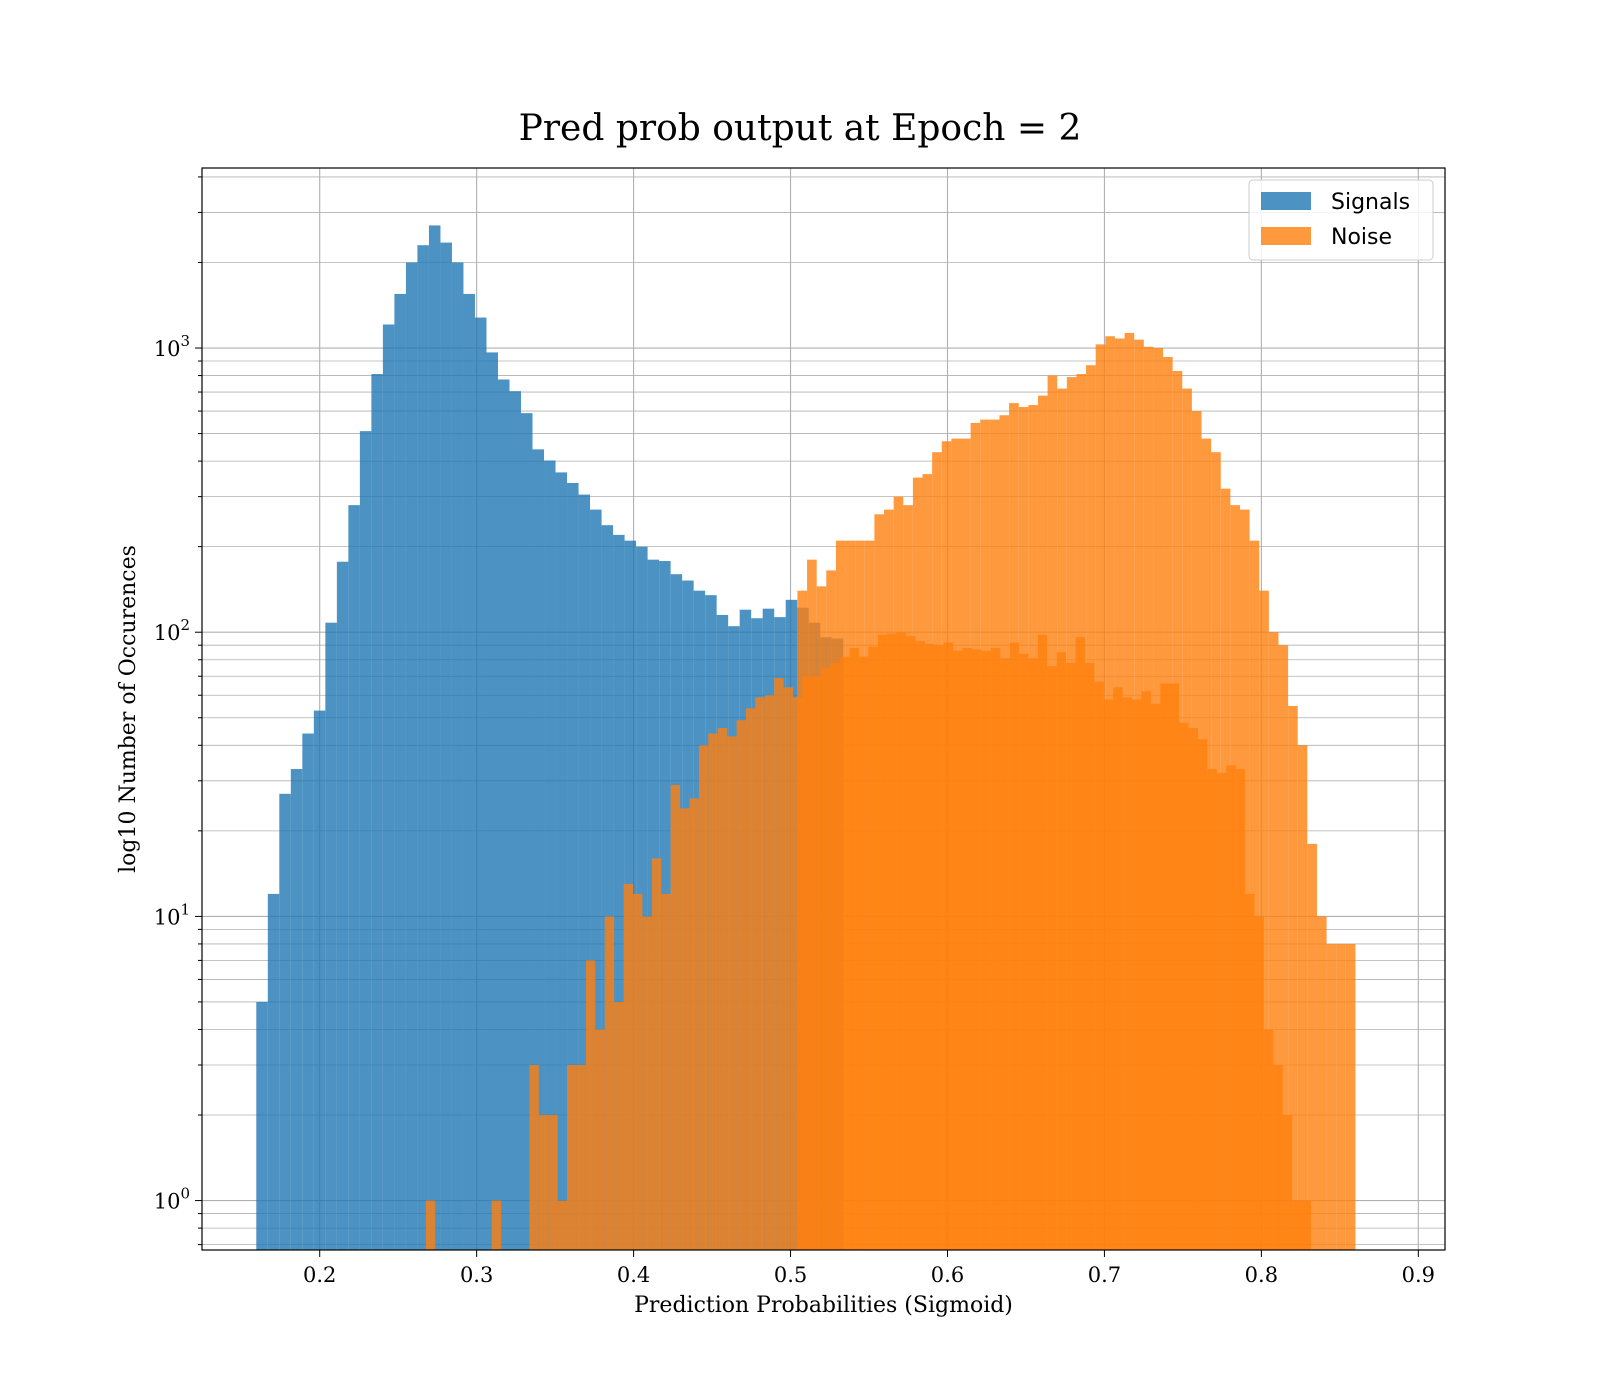 The image size is (1600, 1400). Describe the element at coordinates (790, 1275) in the screenshot. I see `x-tick-label: 0.5` at that location.